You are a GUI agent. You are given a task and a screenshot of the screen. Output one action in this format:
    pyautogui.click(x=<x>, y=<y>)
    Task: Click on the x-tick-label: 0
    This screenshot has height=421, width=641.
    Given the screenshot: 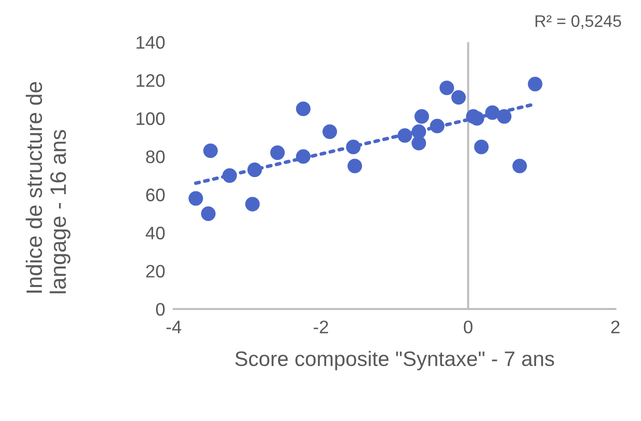 What is the action you would take?
    pyautogui.click(x=468, y=327)
    